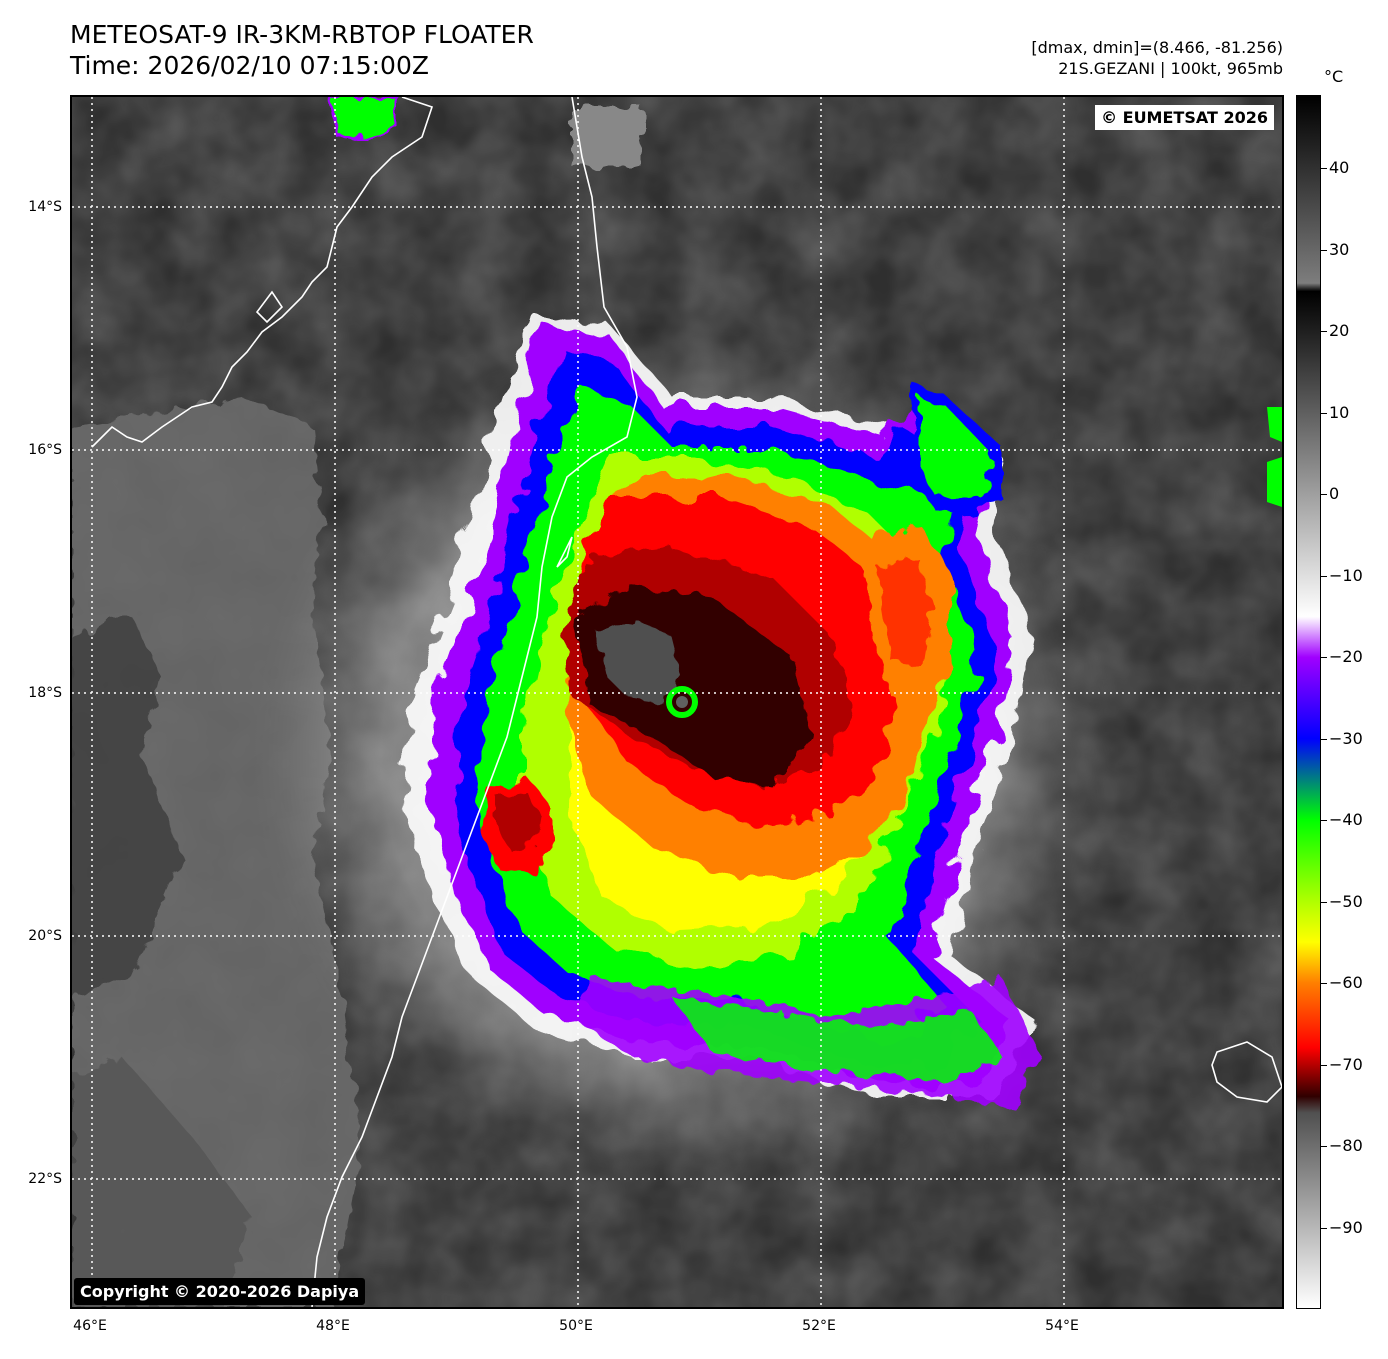 The width and height of the screenshot is (1388, 1359). What do you see at coordinates (302, 34) in the screenshot?
I see `map-title: METEOSAT-9 IR-3KM-RBTOP FLOATER` at bounding box center [302, 34].